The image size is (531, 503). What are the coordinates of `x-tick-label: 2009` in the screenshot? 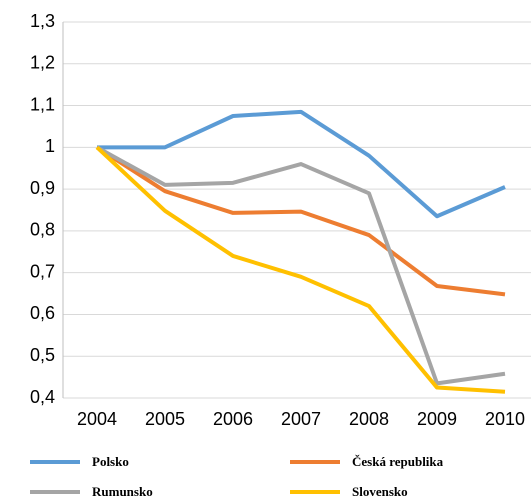 It's located at (437, 419).